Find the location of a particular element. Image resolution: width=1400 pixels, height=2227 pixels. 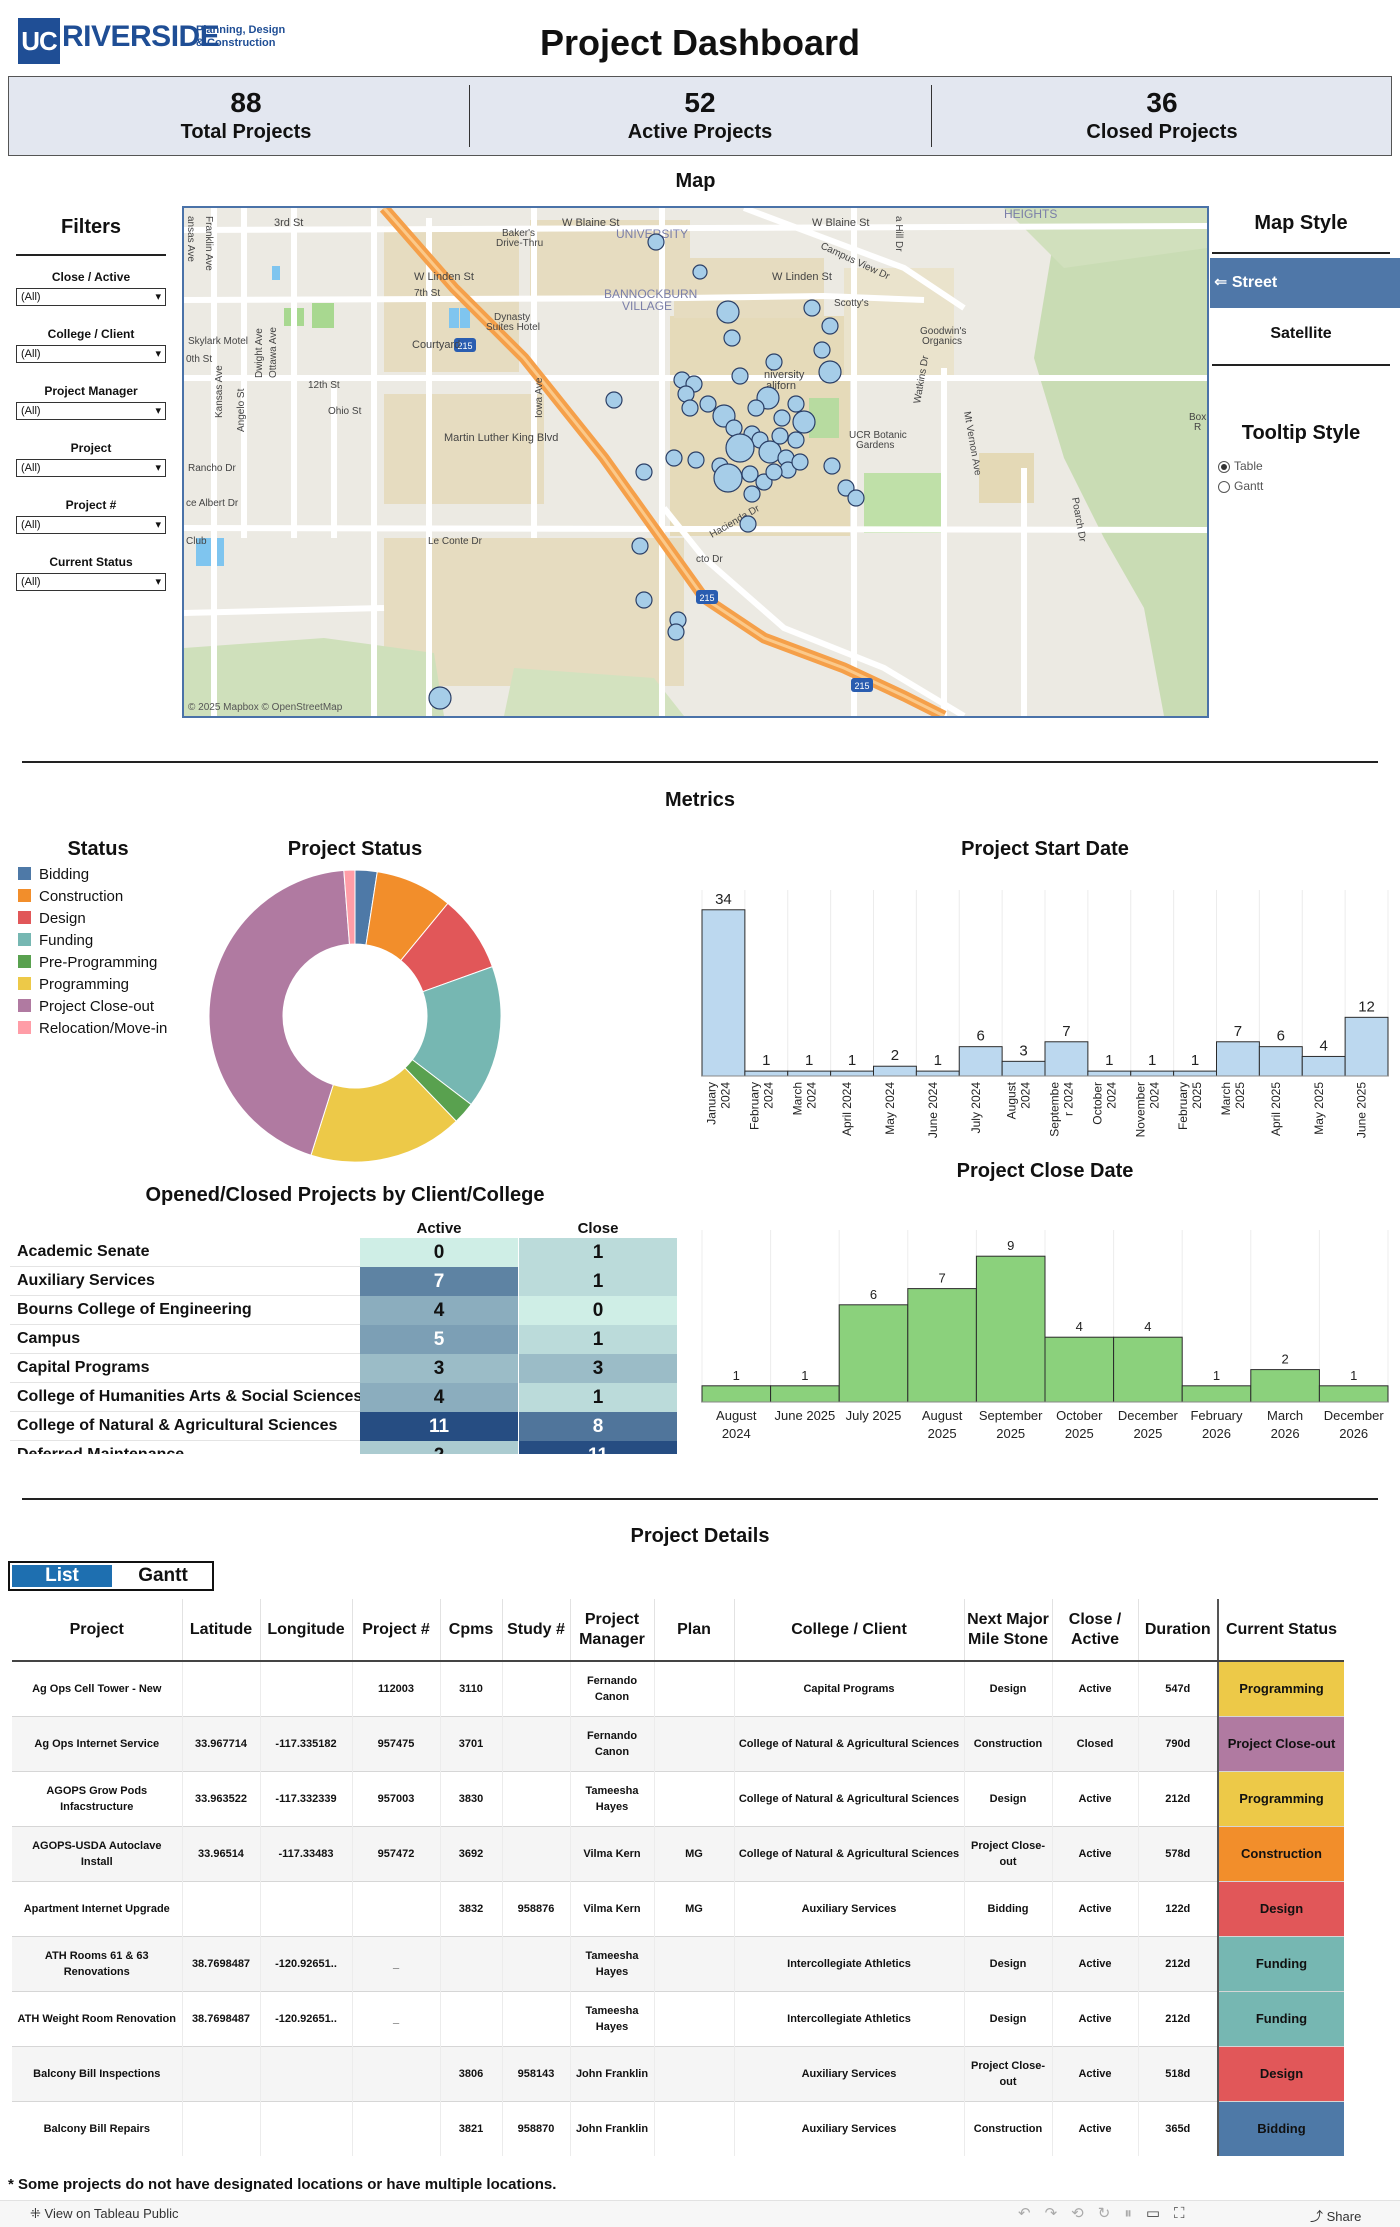

donut-slice-project-close-out is located at coordinates (279, 1012).